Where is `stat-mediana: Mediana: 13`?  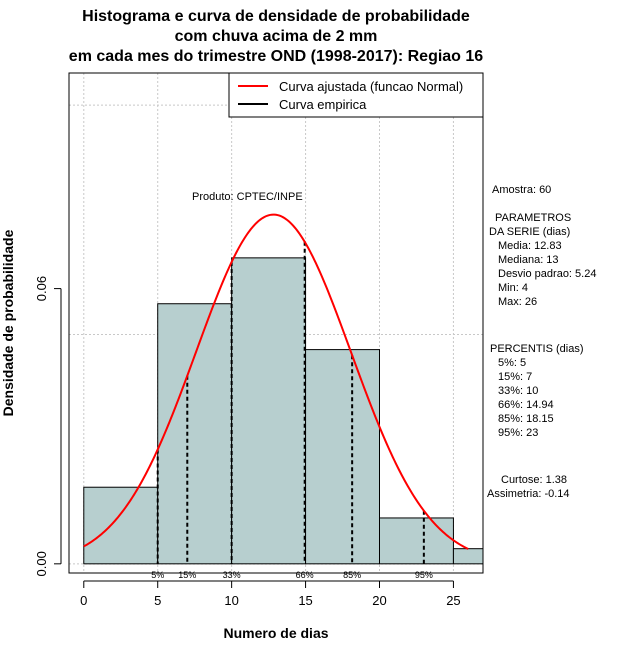
stat-mediana: Mediana: 13 is located at coordinates (528, 260).